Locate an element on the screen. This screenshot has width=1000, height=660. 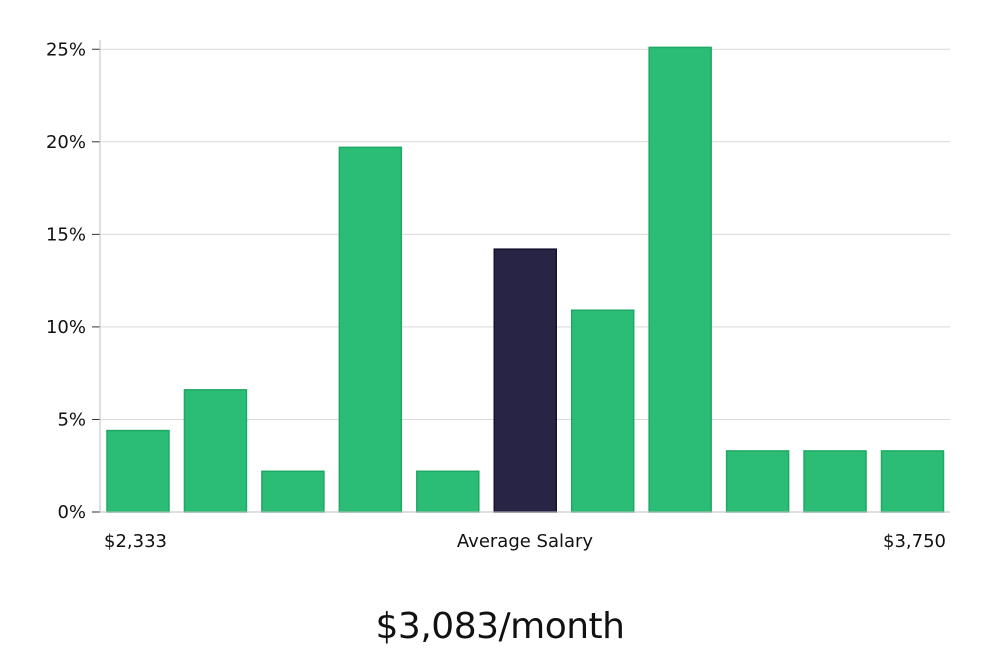
y-axis-ticks: 0% 5% 10% 15% 20% 25% is located at coordinates (73, 281).